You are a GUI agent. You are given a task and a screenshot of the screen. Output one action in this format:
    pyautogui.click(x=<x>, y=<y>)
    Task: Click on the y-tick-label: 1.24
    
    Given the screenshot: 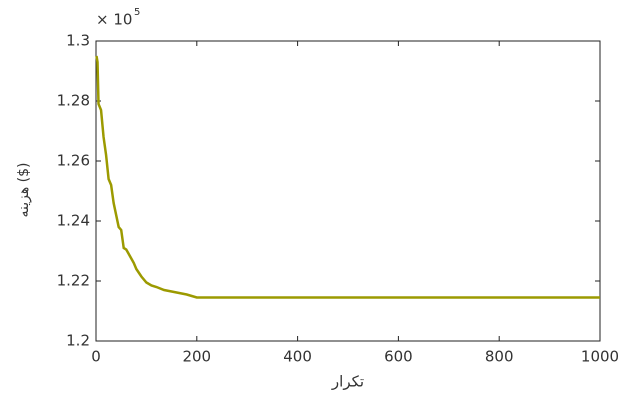 What is the action you would take?
    pyautogui.click(x=73, y=221)
    